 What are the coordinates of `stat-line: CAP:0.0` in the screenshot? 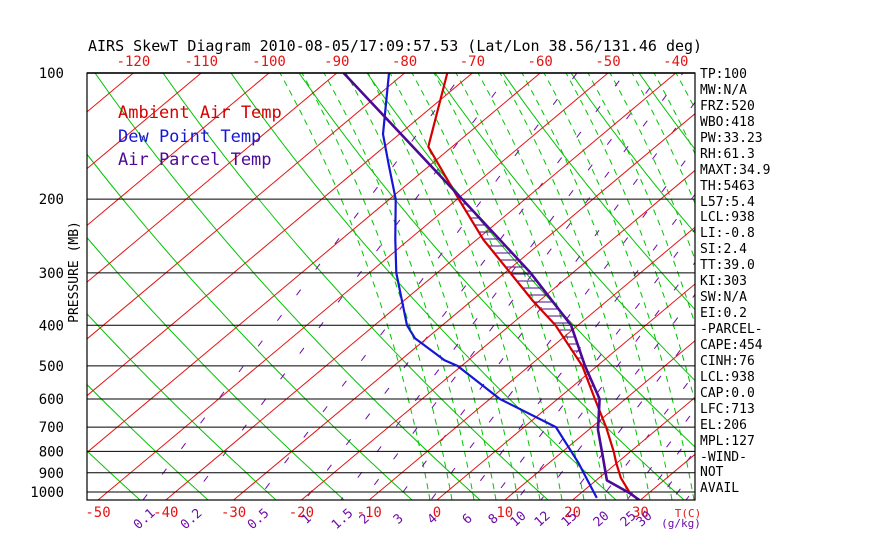 It's located at (727, 393).